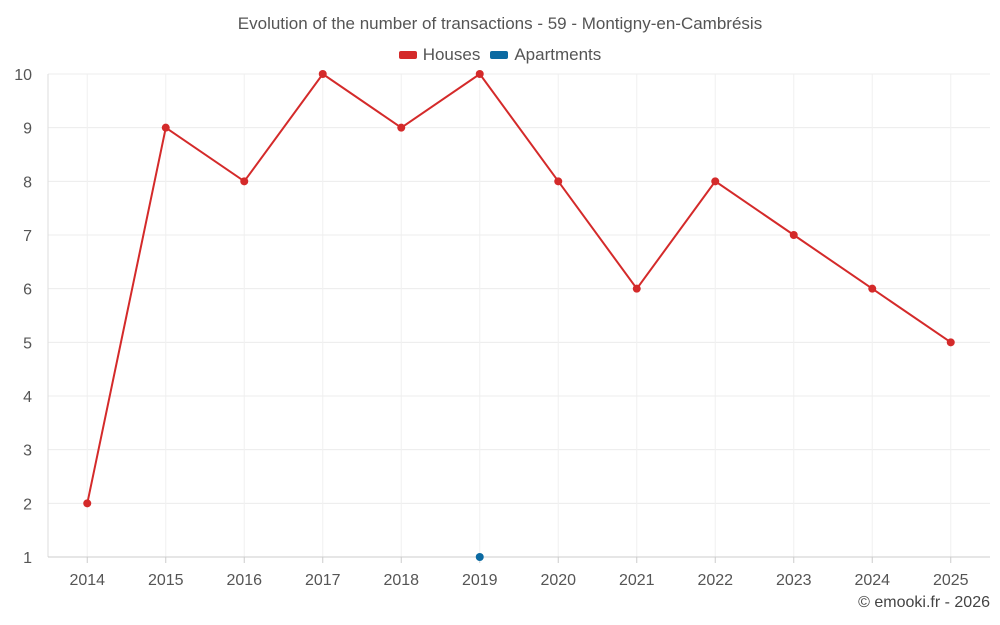  Describe the element at coordinates (27, 558) in the screenshot. I see `y-tick-label-1: 1` at that location.